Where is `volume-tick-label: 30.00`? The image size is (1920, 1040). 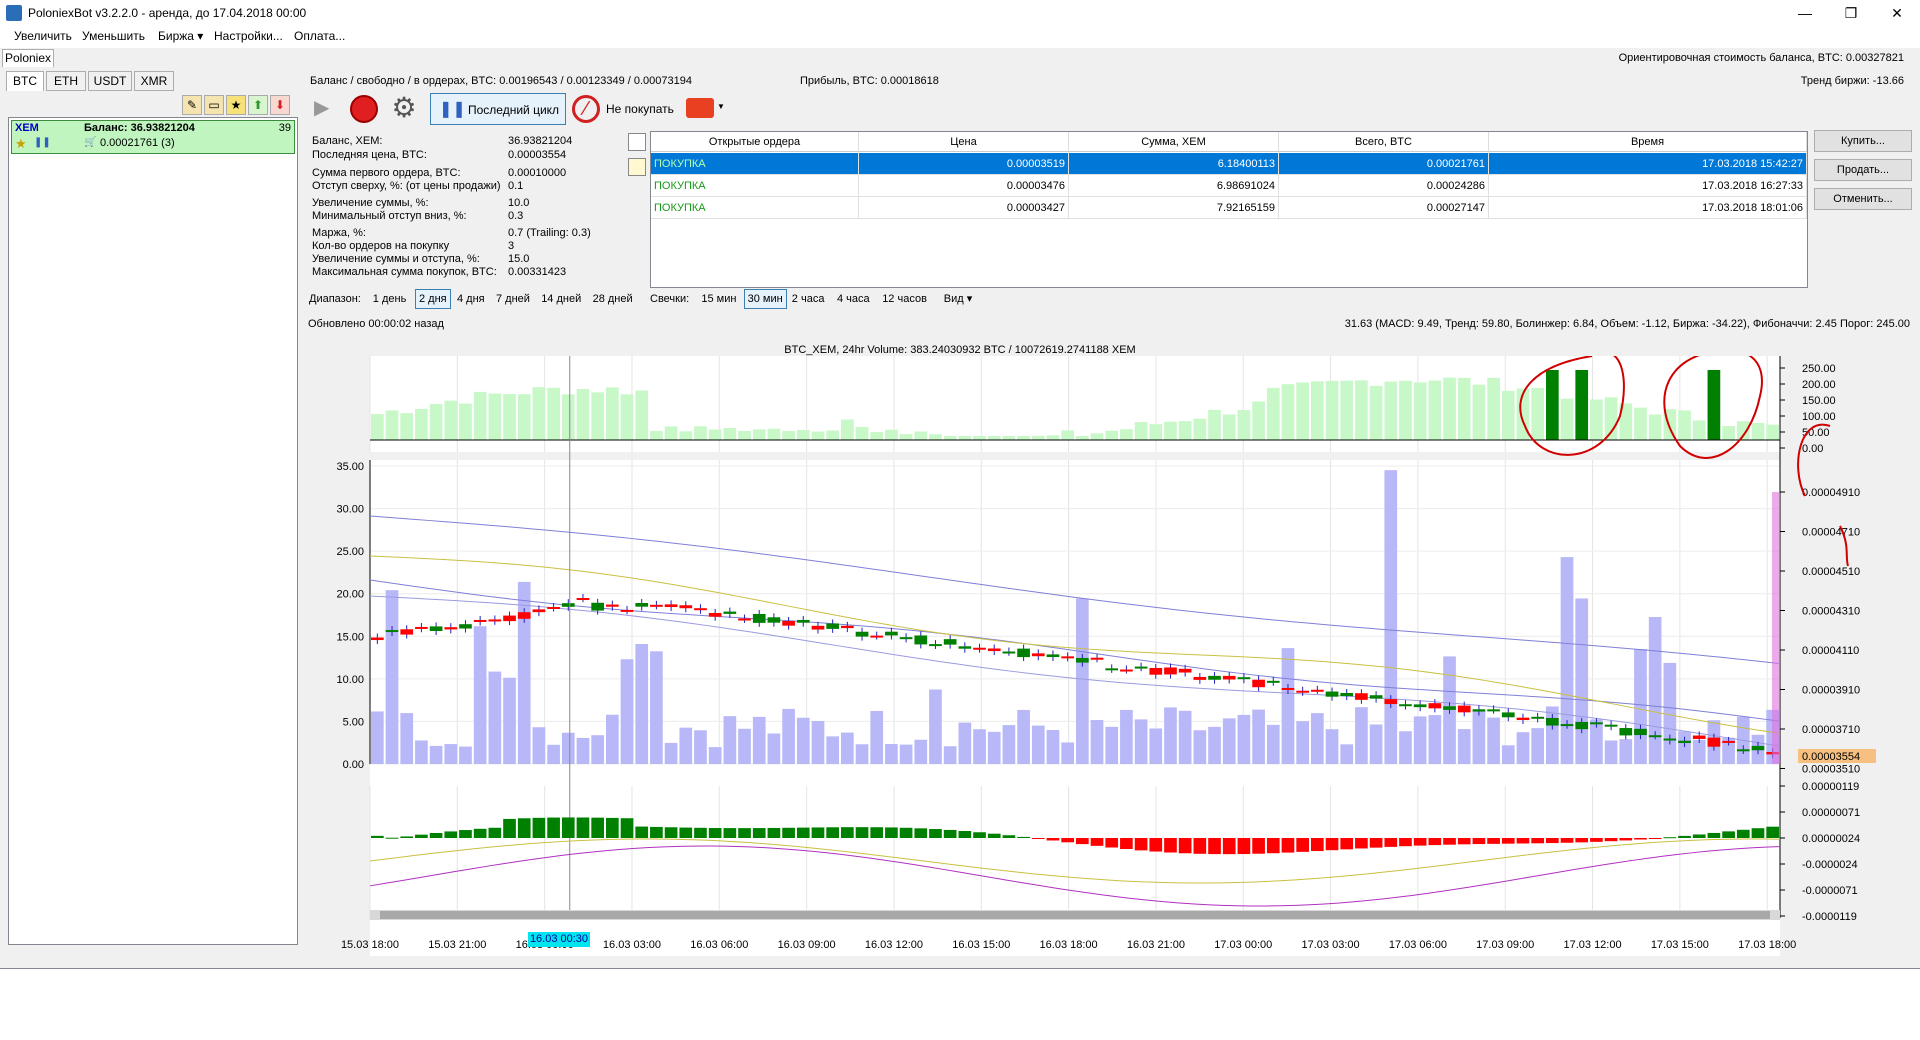
volume-tick-label: 30.00 is located at coordinates (350, 510).